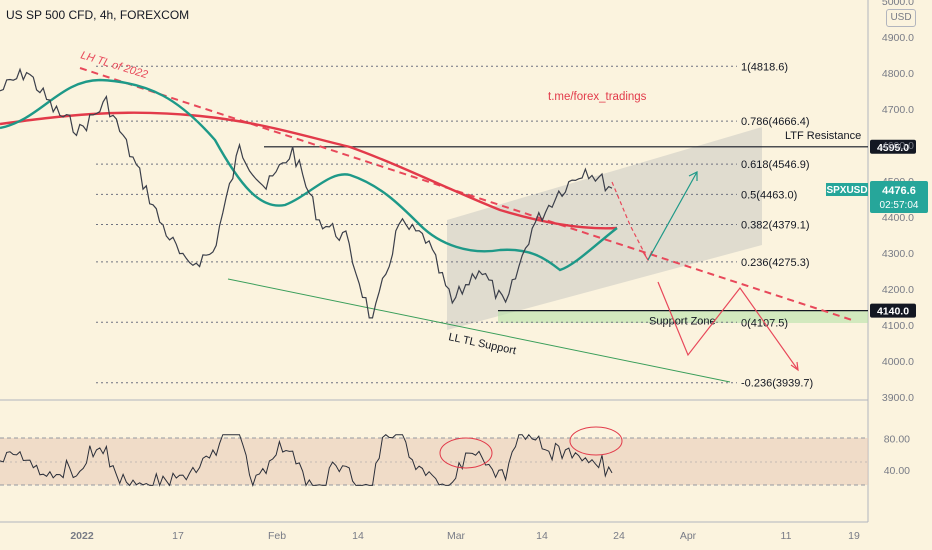 This screenshot has width=932, height=550. I want to click on fib-level-label: 0.236(4275.3), so click(775, 263).